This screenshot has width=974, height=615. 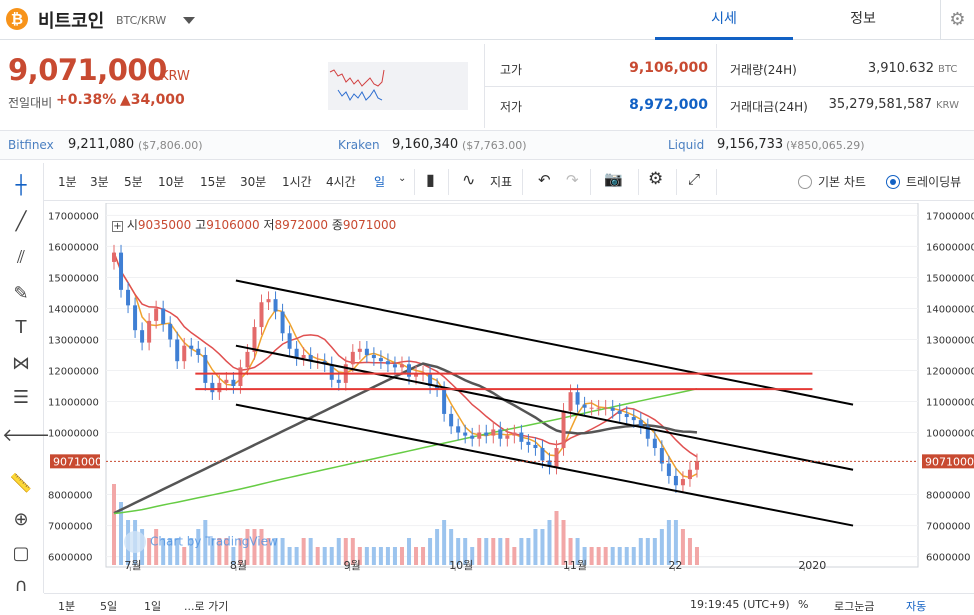 I want to click on zoom-in-icon: ⊕, so click(x=21, y=519).